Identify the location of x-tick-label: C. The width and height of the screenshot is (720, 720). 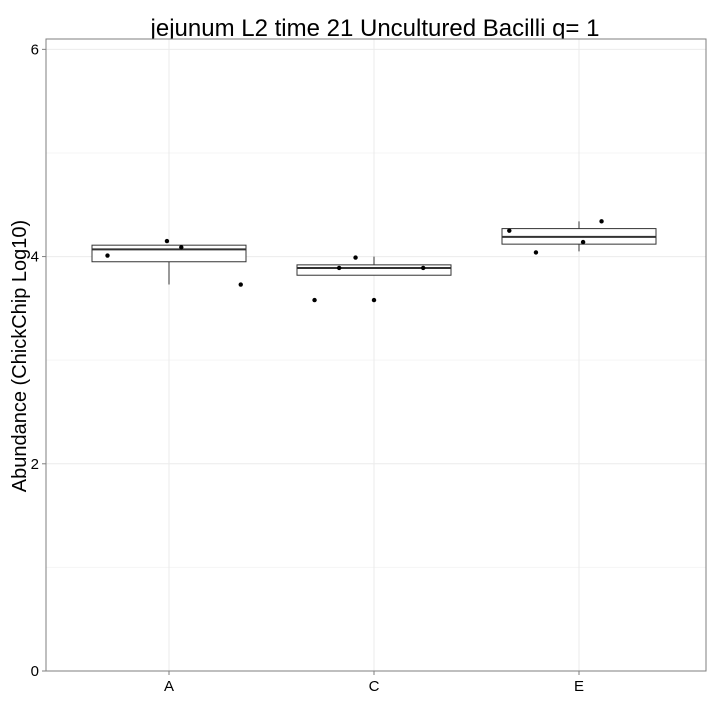
(374, 686).